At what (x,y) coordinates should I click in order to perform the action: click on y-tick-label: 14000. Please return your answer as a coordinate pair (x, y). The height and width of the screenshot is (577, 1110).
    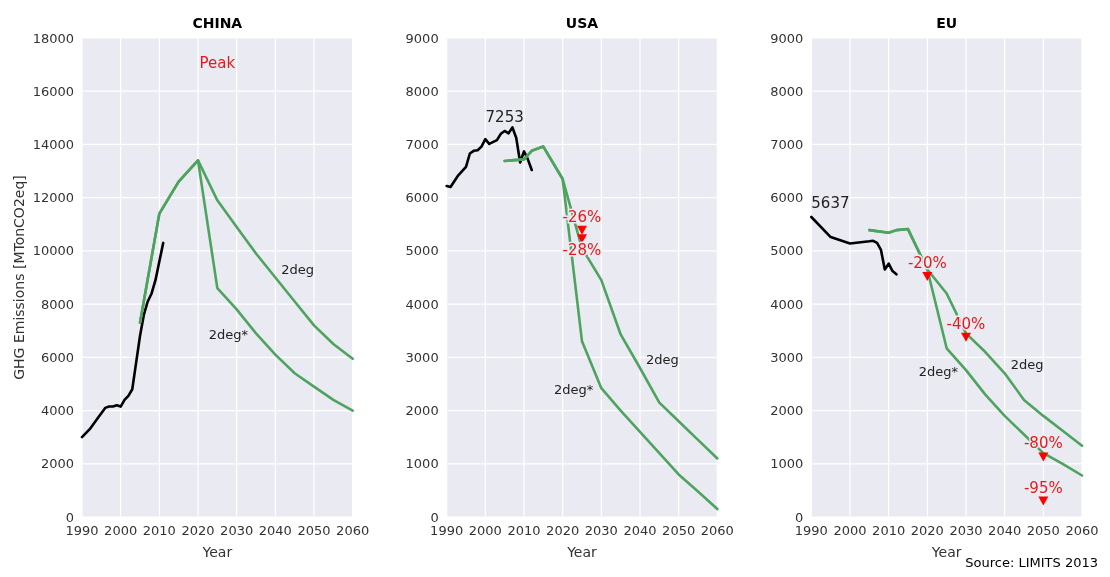
    Looking at the image, I should click on (53, 144).